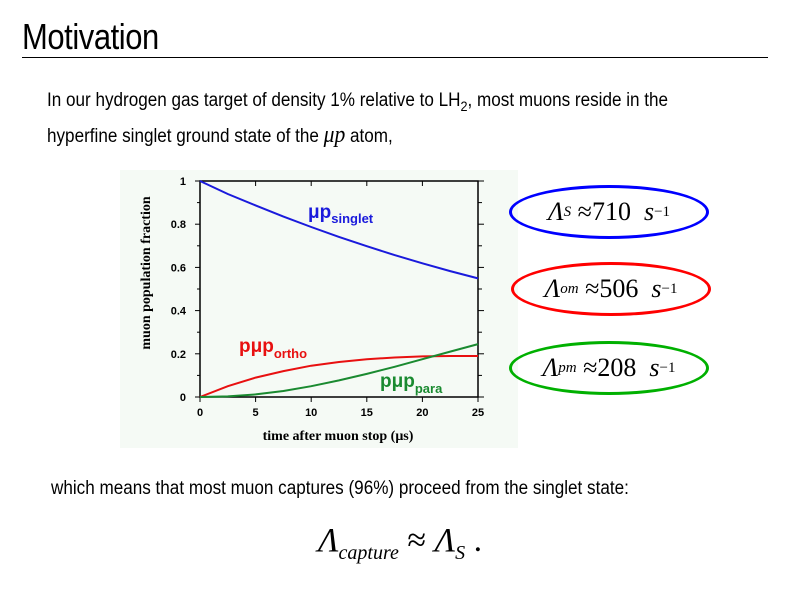  I want to click on intro-text-2: hyperfine singlet ground state of the, so click(185, 136).